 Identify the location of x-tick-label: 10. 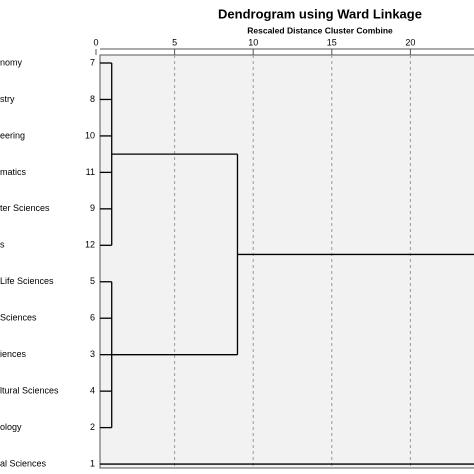
(253, 42).